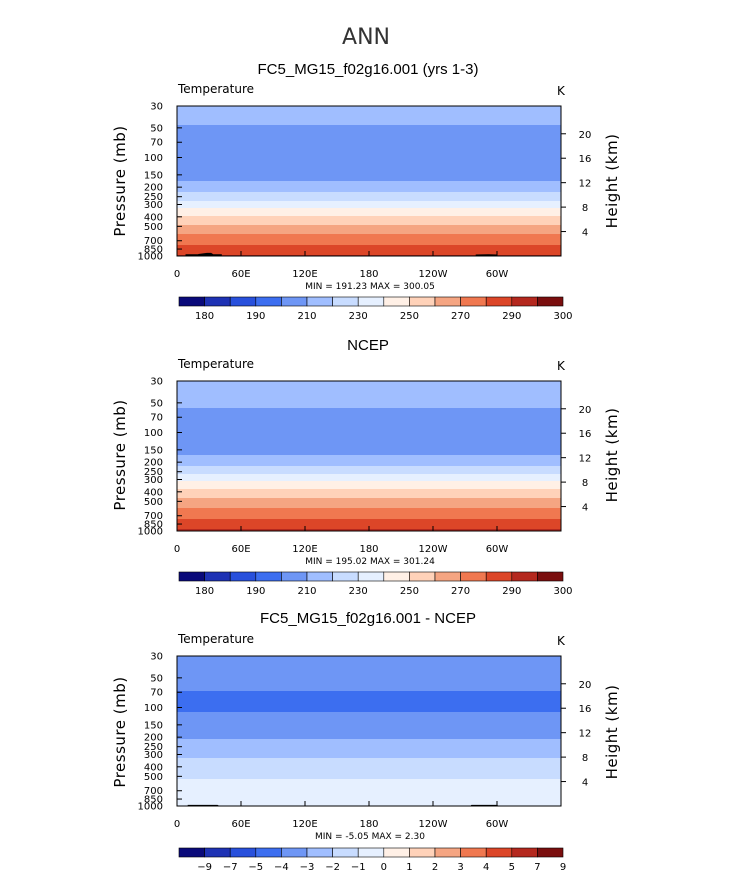  Describe the element at coordinates (177, 549) in the screenshot. I see `x-tick-label: 0` at that location.